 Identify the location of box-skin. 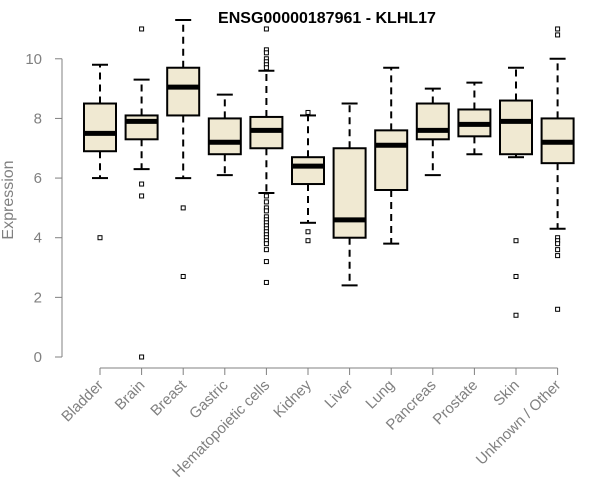
(516, 192).